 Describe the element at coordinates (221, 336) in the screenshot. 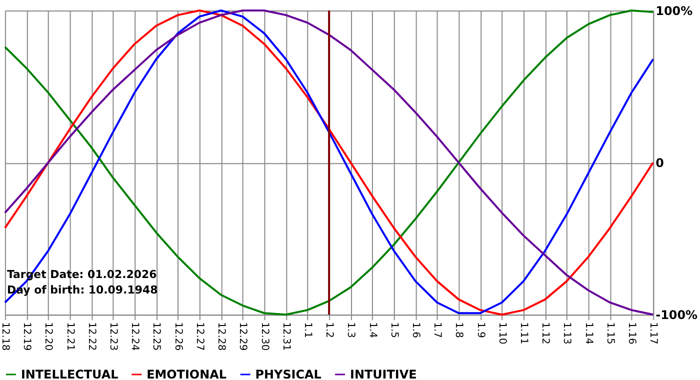

I see `x-tick-label: 12.28` at that location.